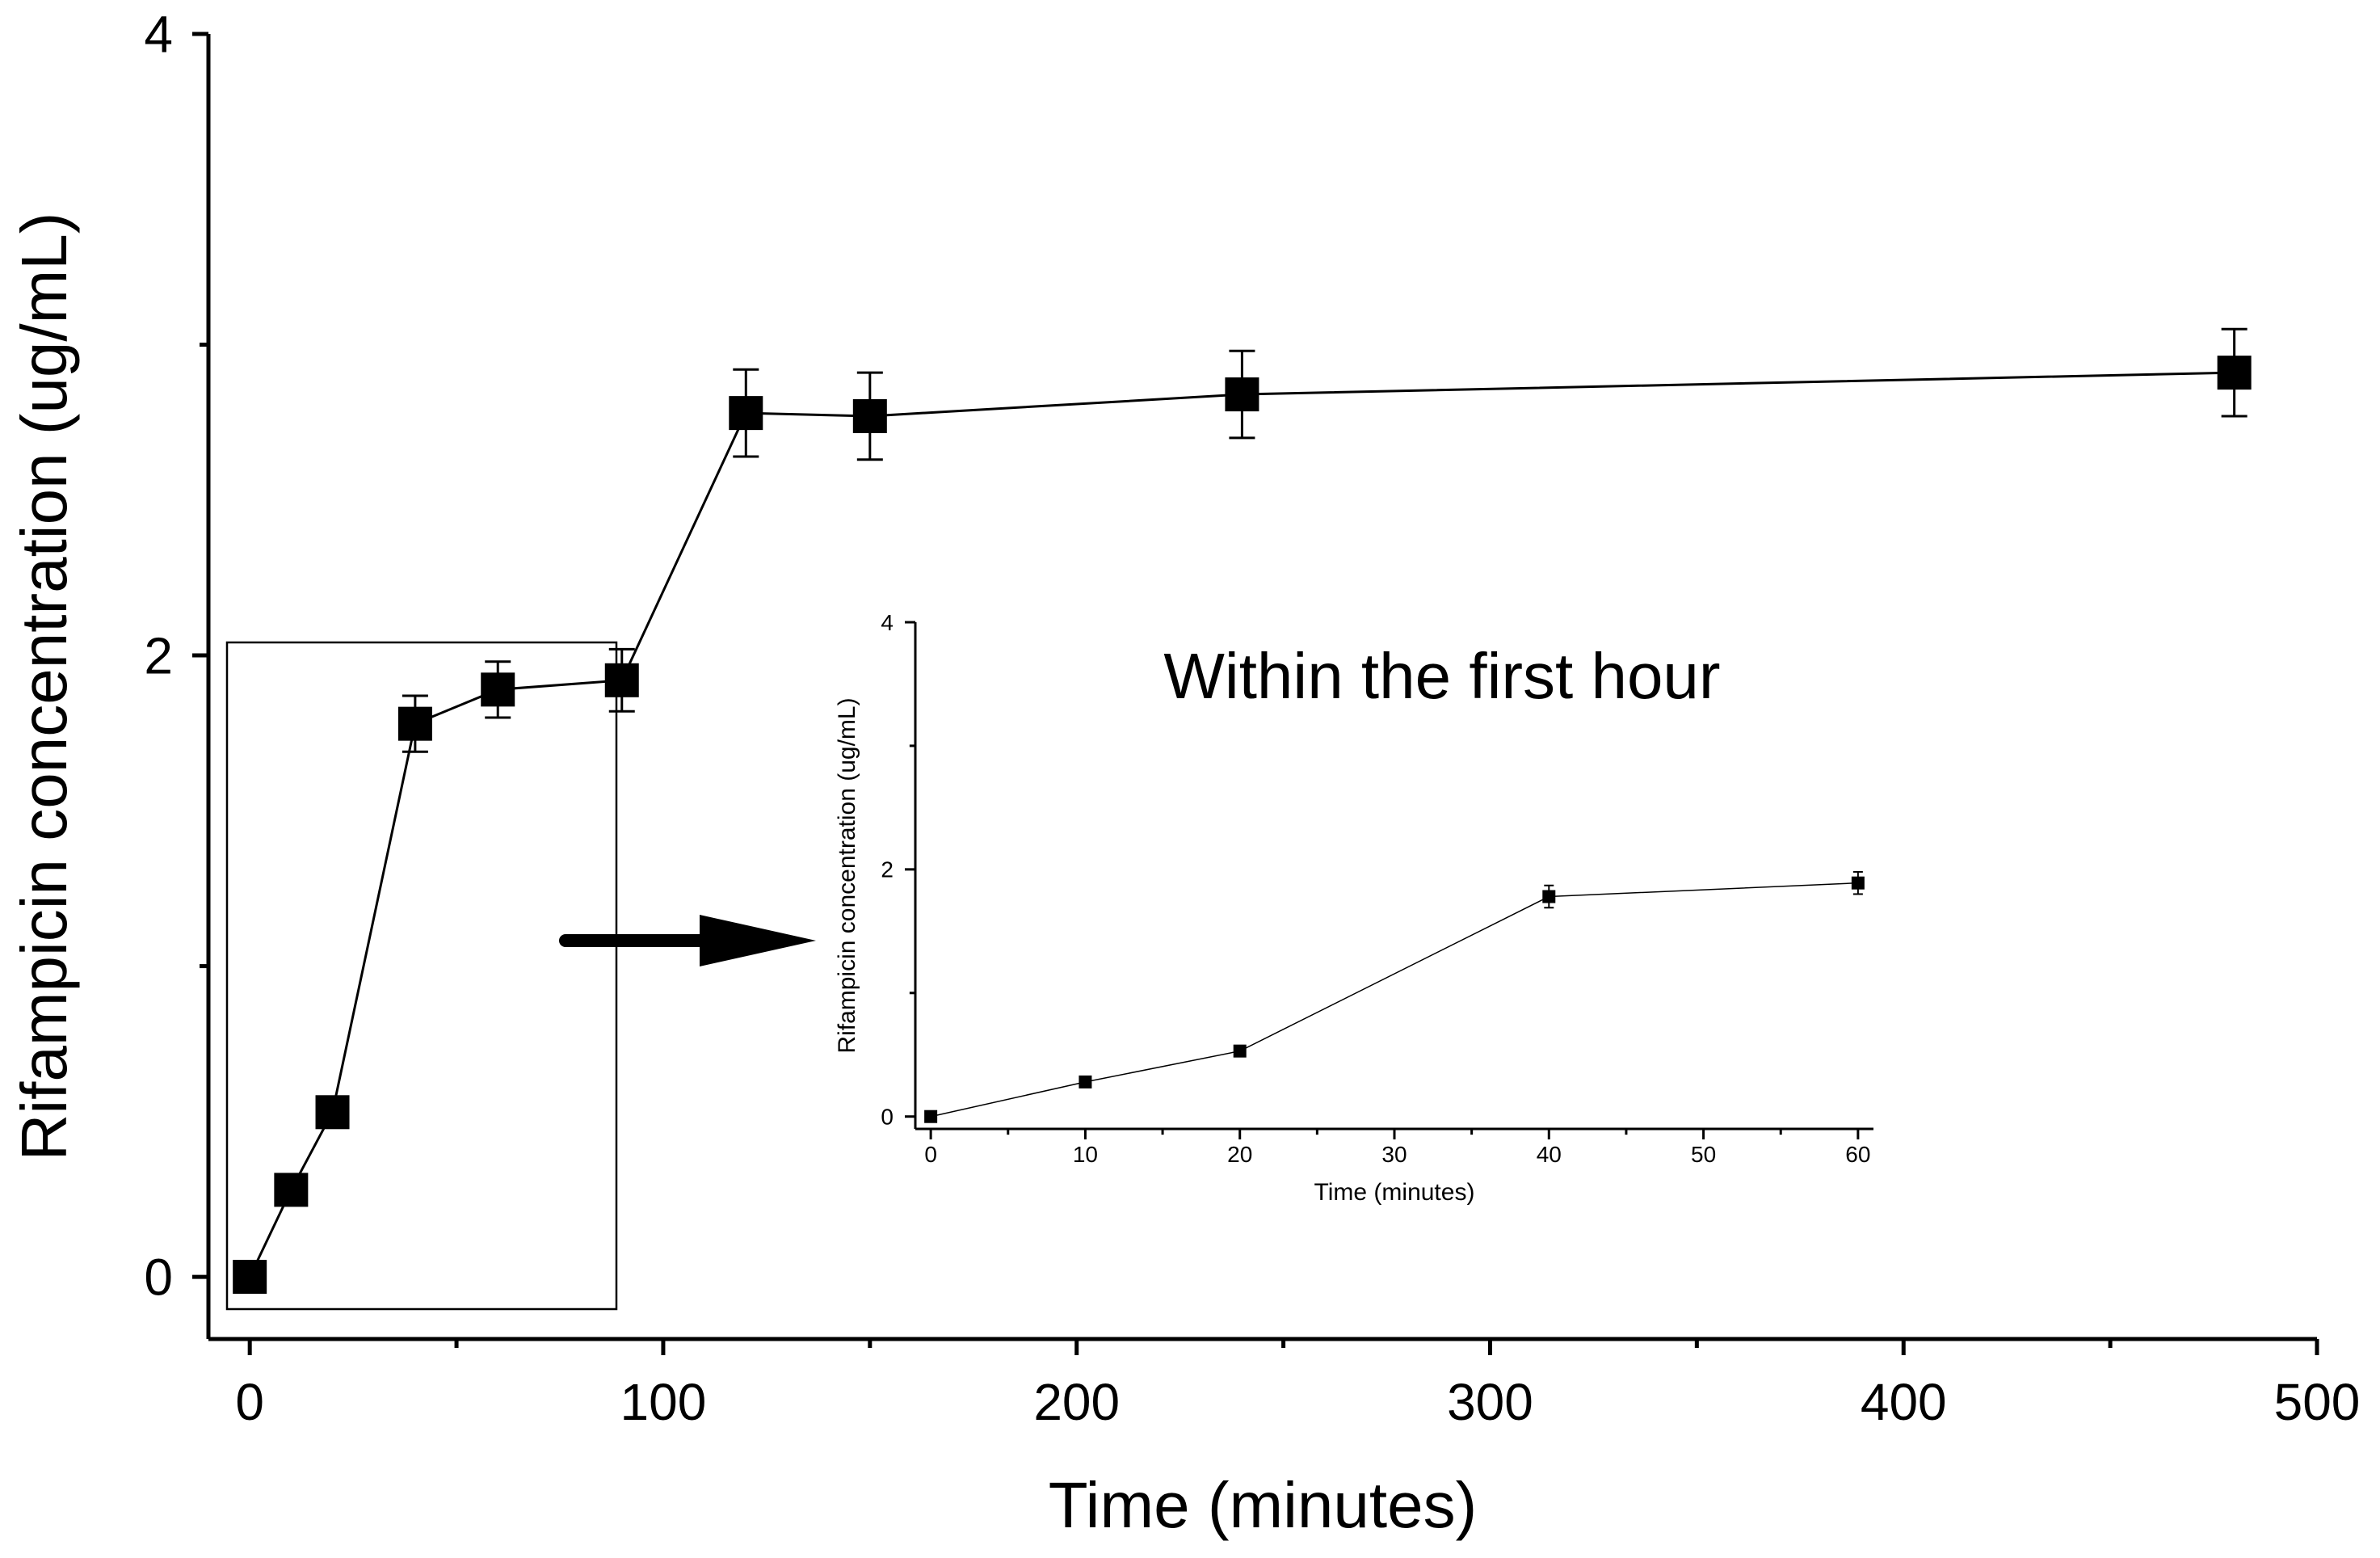 Image resolution: width=2380 pixels, height=1558 pixels. I want to click on y-tick-label: 4, so click(158, 34).